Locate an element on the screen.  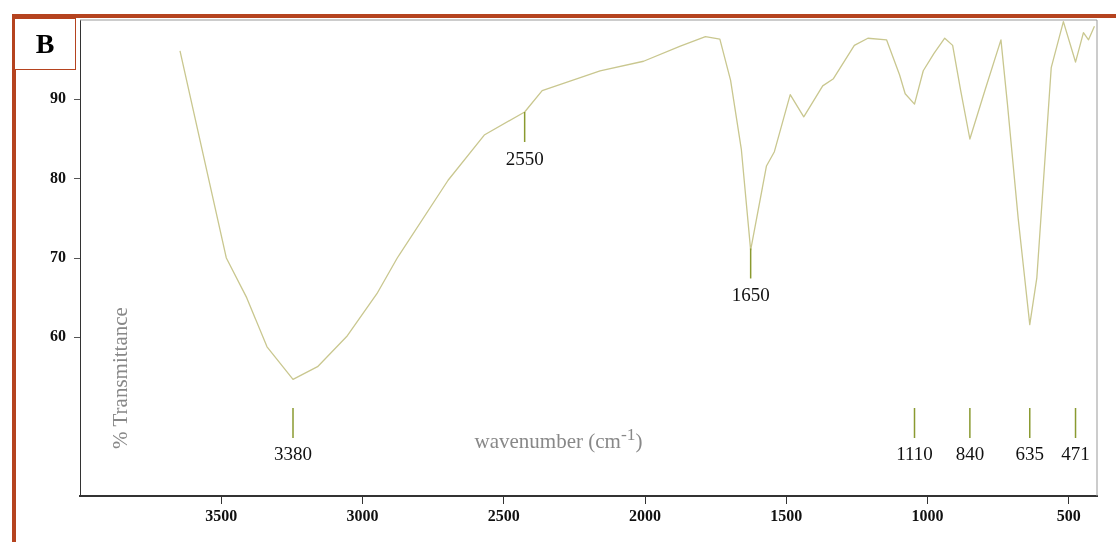
y-axis-title: % Transmittance is located at coordinates (120, 378).